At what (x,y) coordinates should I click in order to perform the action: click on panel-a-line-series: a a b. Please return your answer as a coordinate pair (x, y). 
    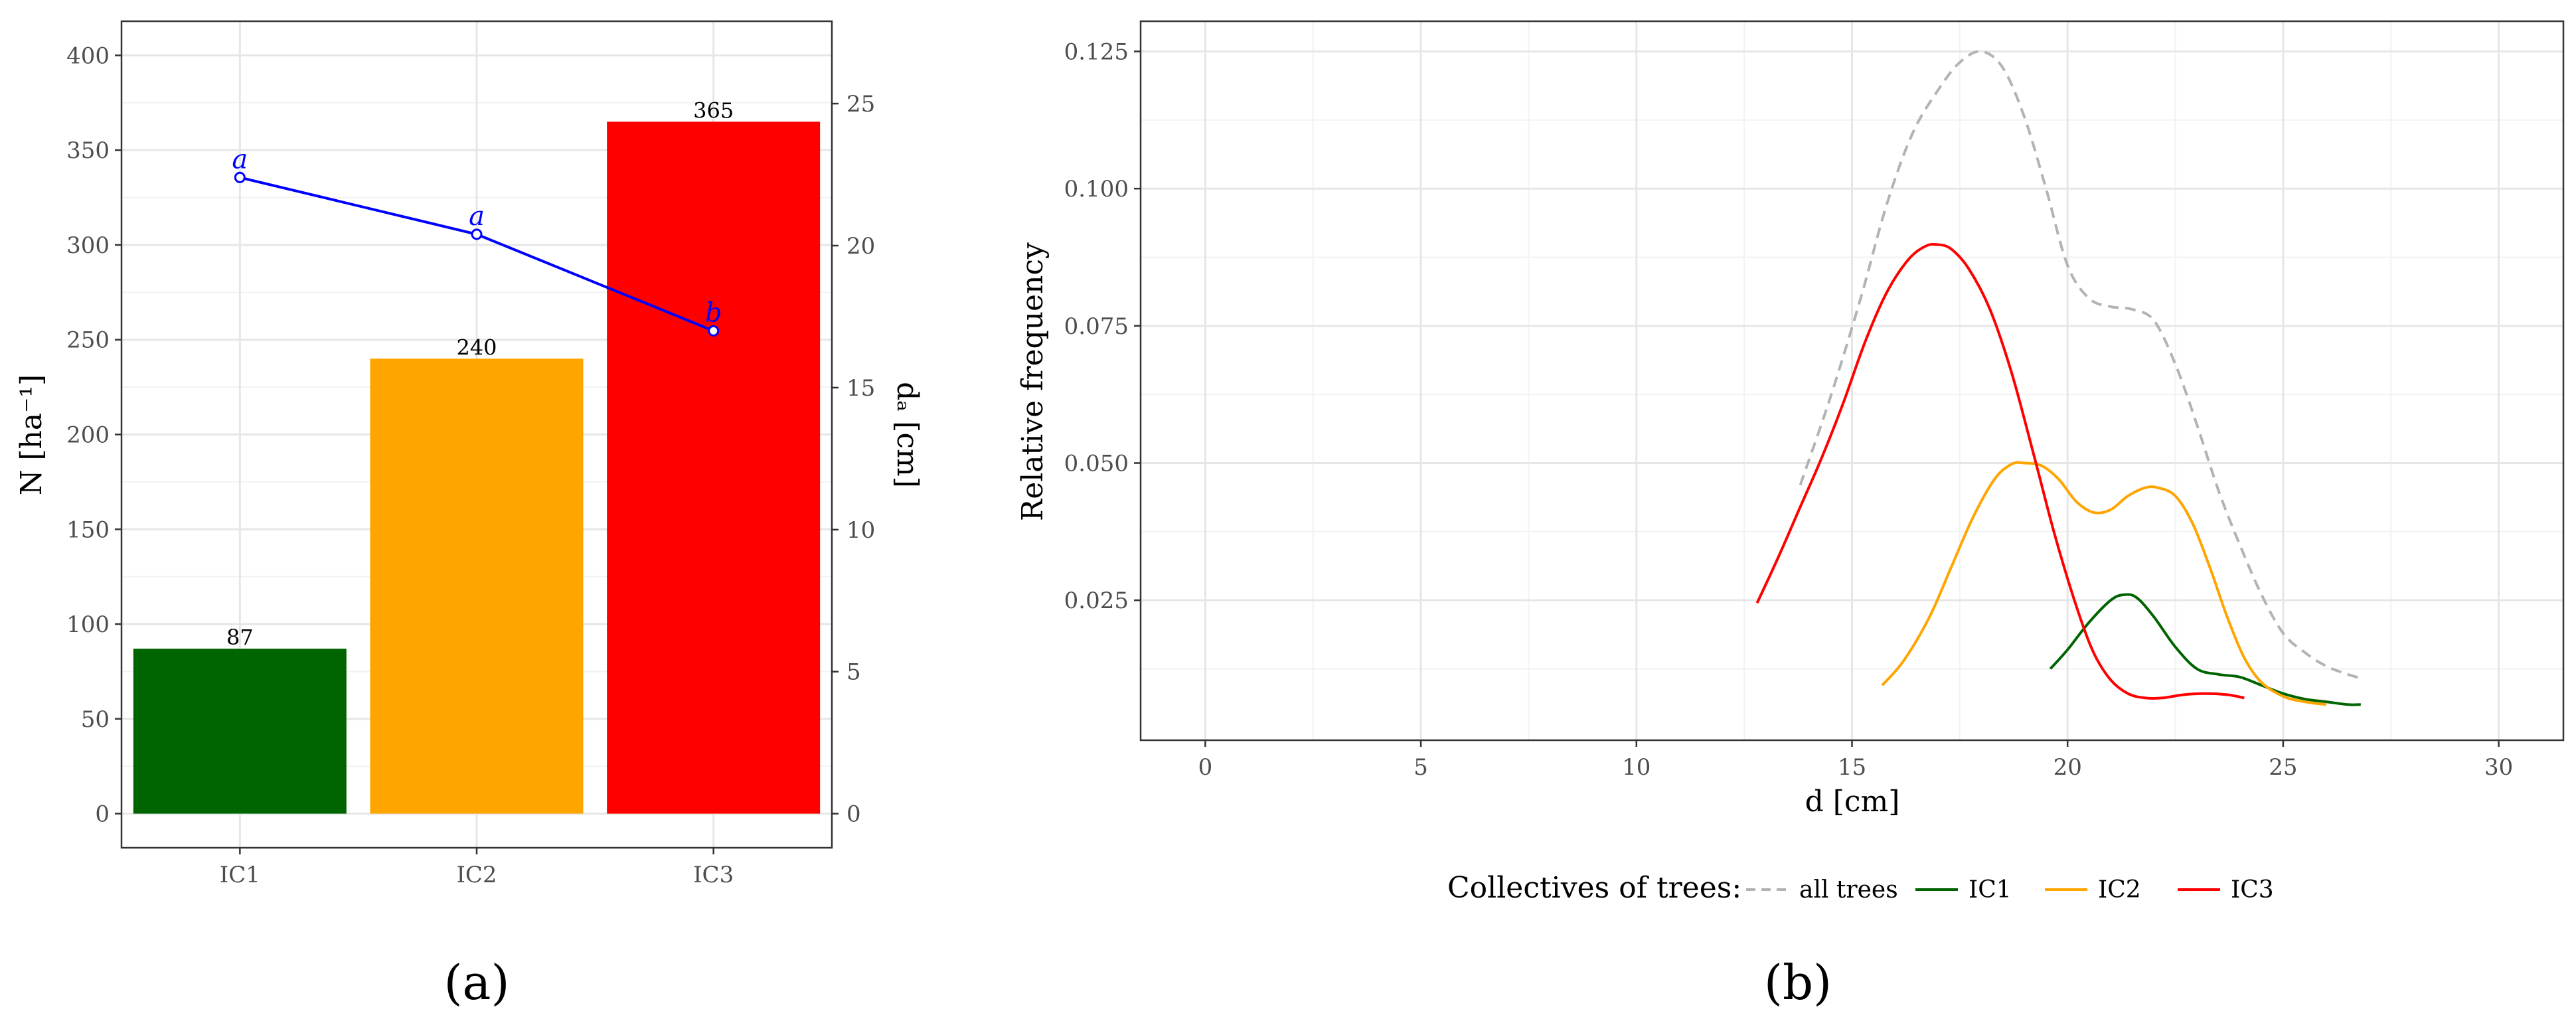
    Looking at the image, I should click on (477, 240).